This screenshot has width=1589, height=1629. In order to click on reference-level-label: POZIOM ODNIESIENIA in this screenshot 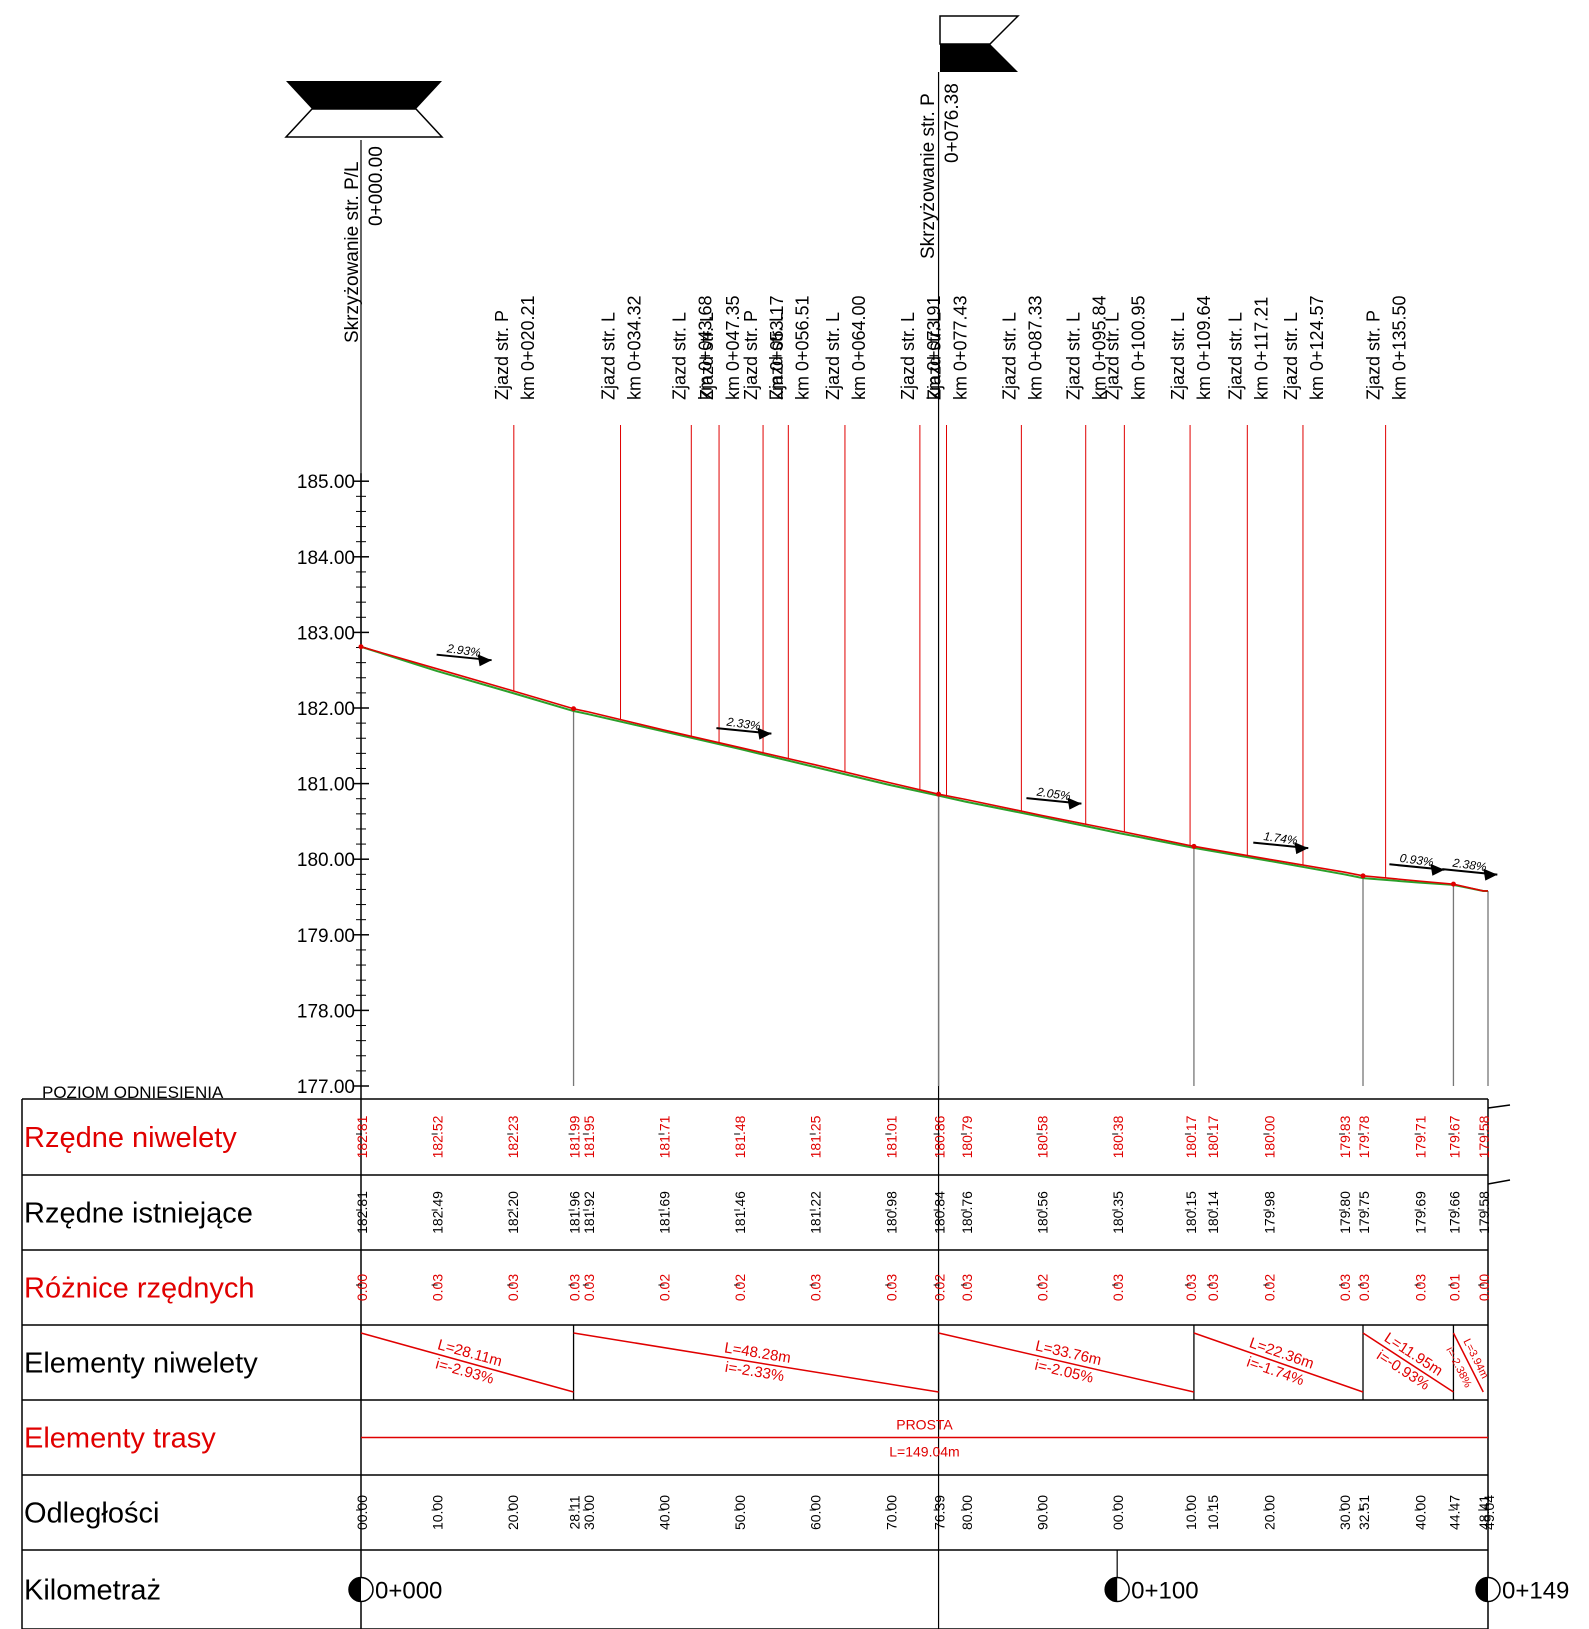, I will do `click(133, 1092)`.